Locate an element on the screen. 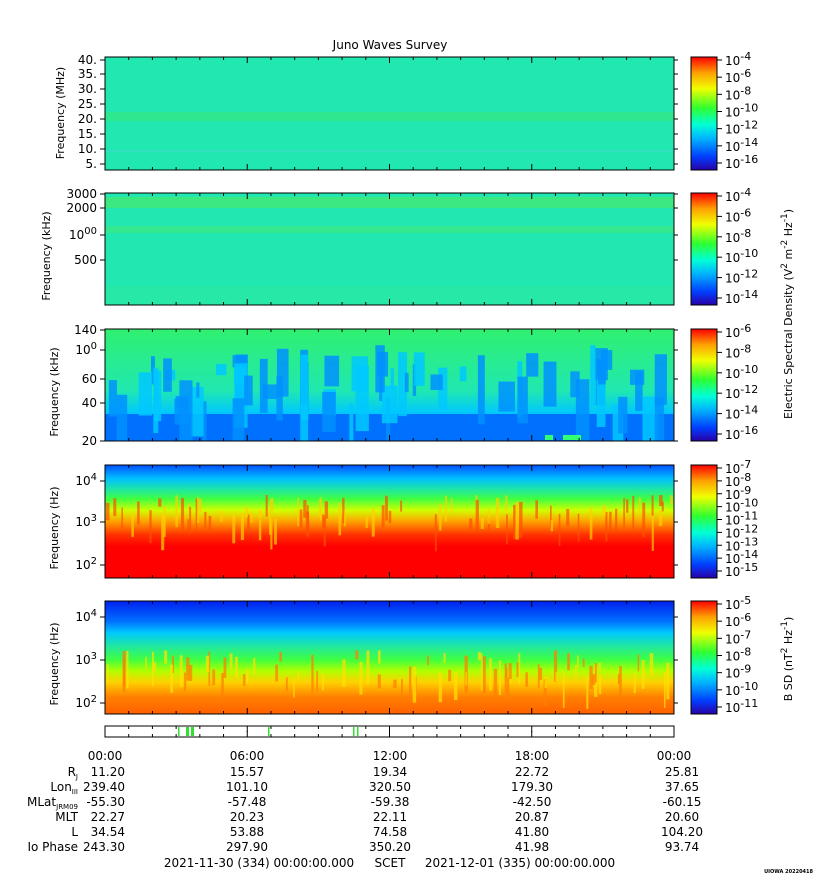 This screenshot has width=815, height=880. colorbar-label: 10⁻¹¹ is located at coordinates (741, 706).